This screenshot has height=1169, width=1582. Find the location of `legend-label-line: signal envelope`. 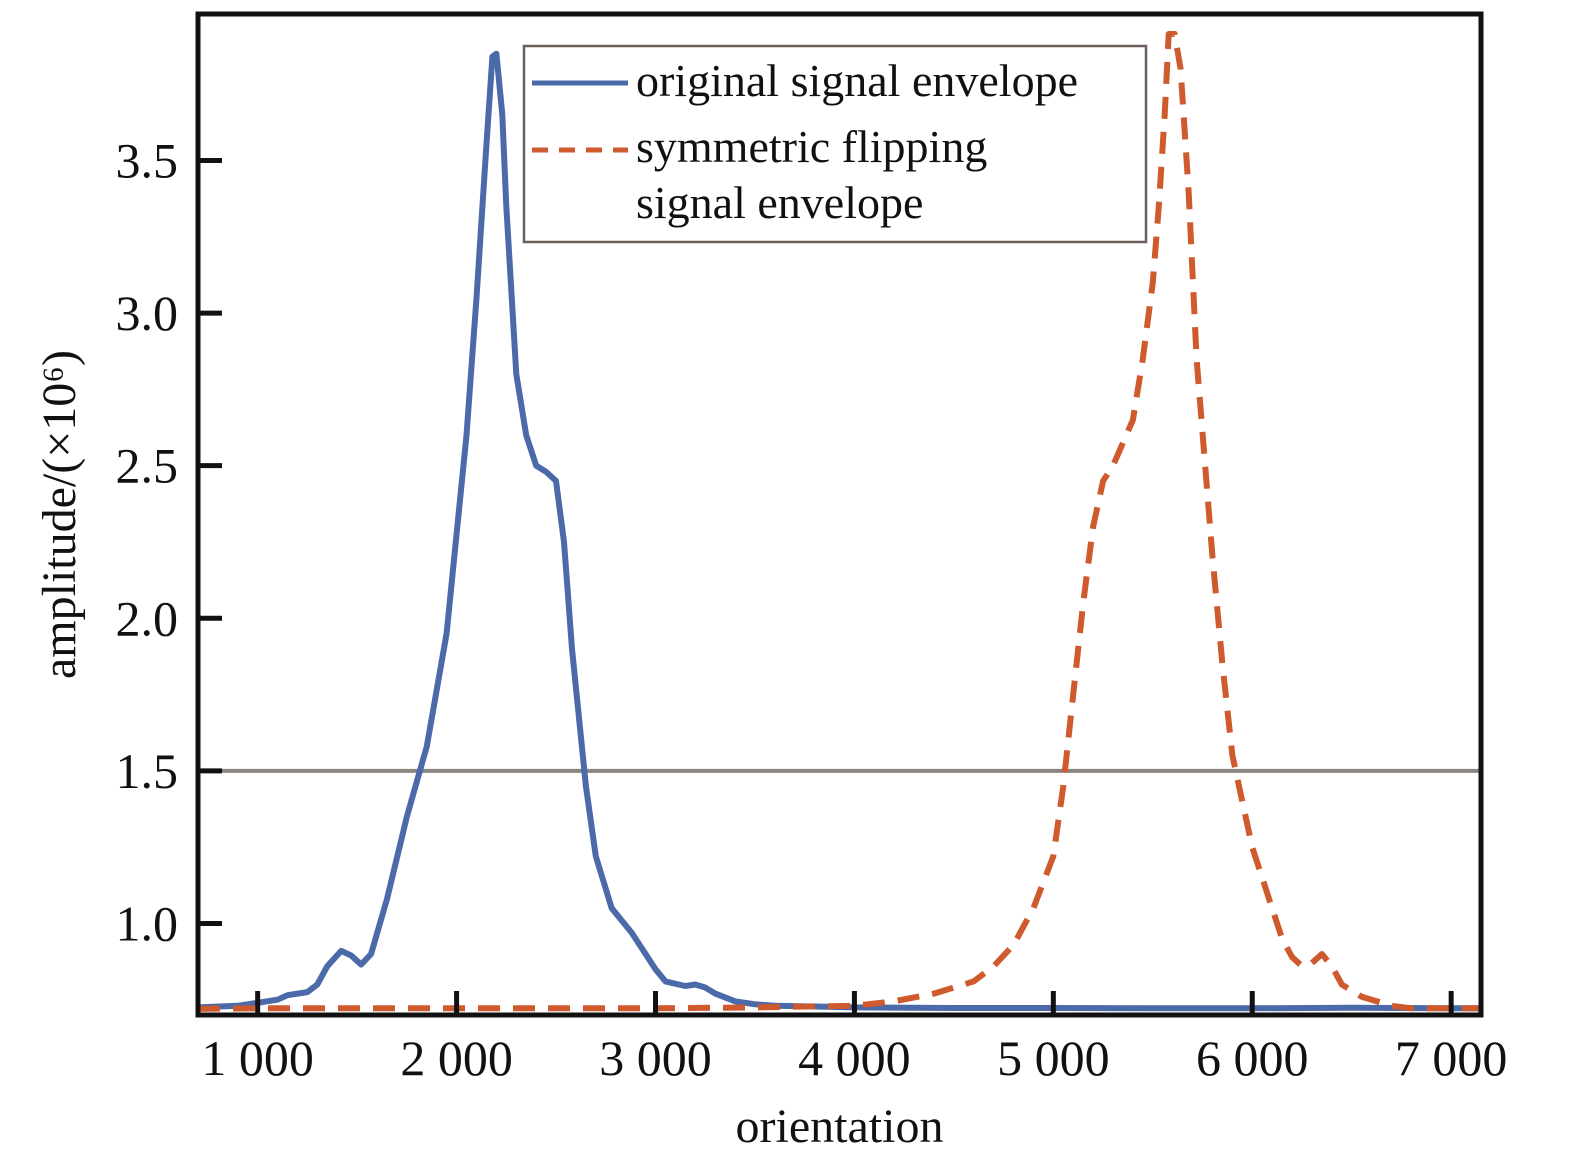

legend-label-line: signal envelope is located at coordinates (779, 202).